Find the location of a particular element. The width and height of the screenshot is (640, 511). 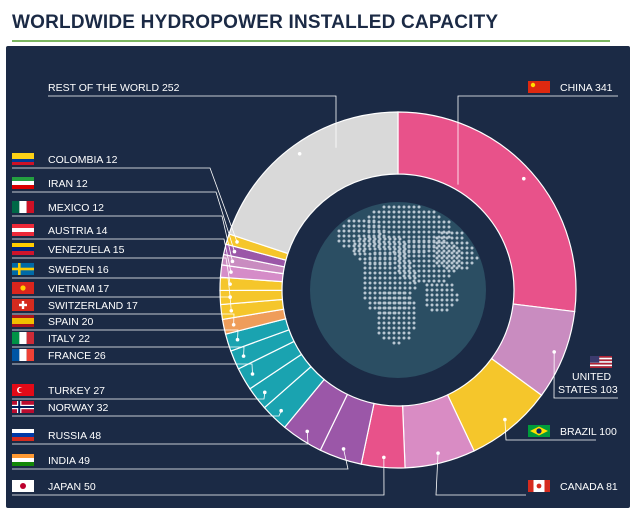

leader-venezuela is located at coordinates (122, 271).